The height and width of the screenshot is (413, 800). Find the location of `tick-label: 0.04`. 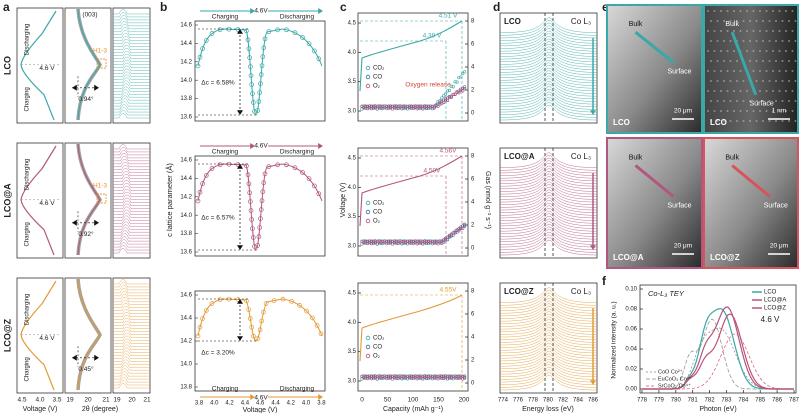

tick-label: 0.04 is located at coordinates (631, 350).